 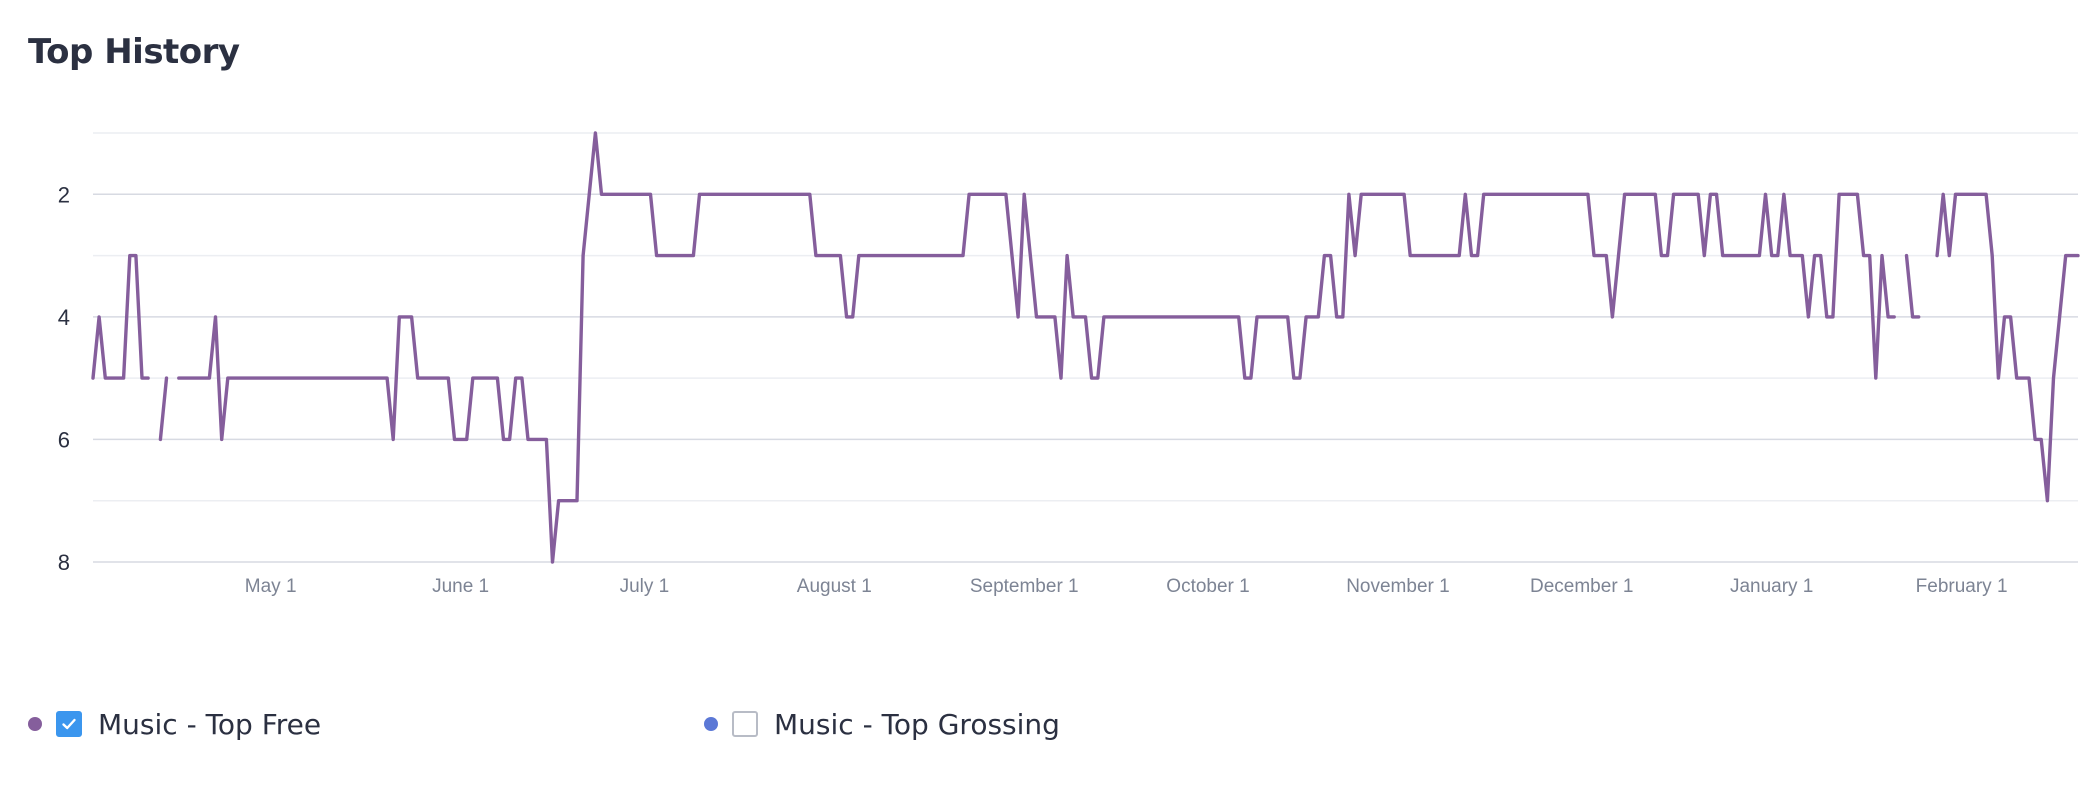 What do you see at coordinates (1207, 586) in the screenshot?
I see `x-tick-label: October 1` at bounding box center [1207, 586].